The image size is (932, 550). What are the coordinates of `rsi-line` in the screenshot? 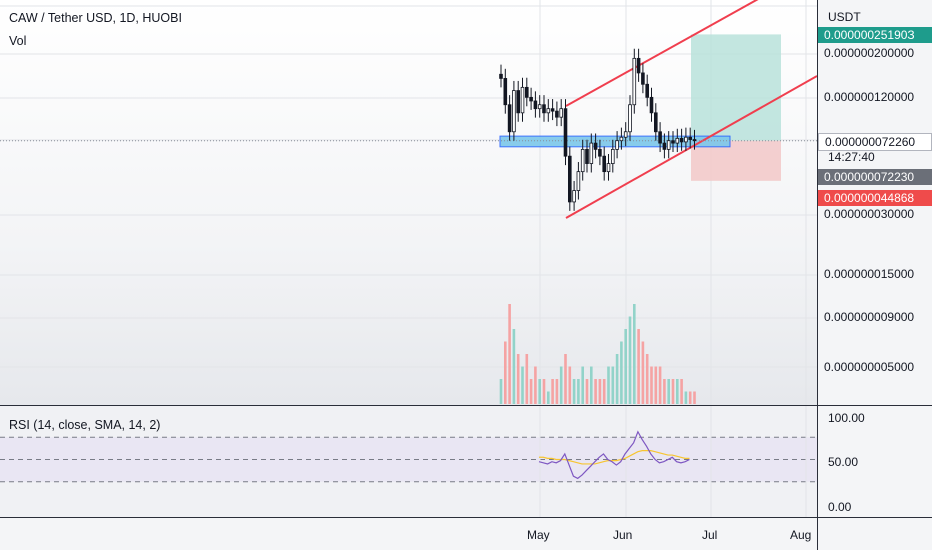 It's located at (614, 455).